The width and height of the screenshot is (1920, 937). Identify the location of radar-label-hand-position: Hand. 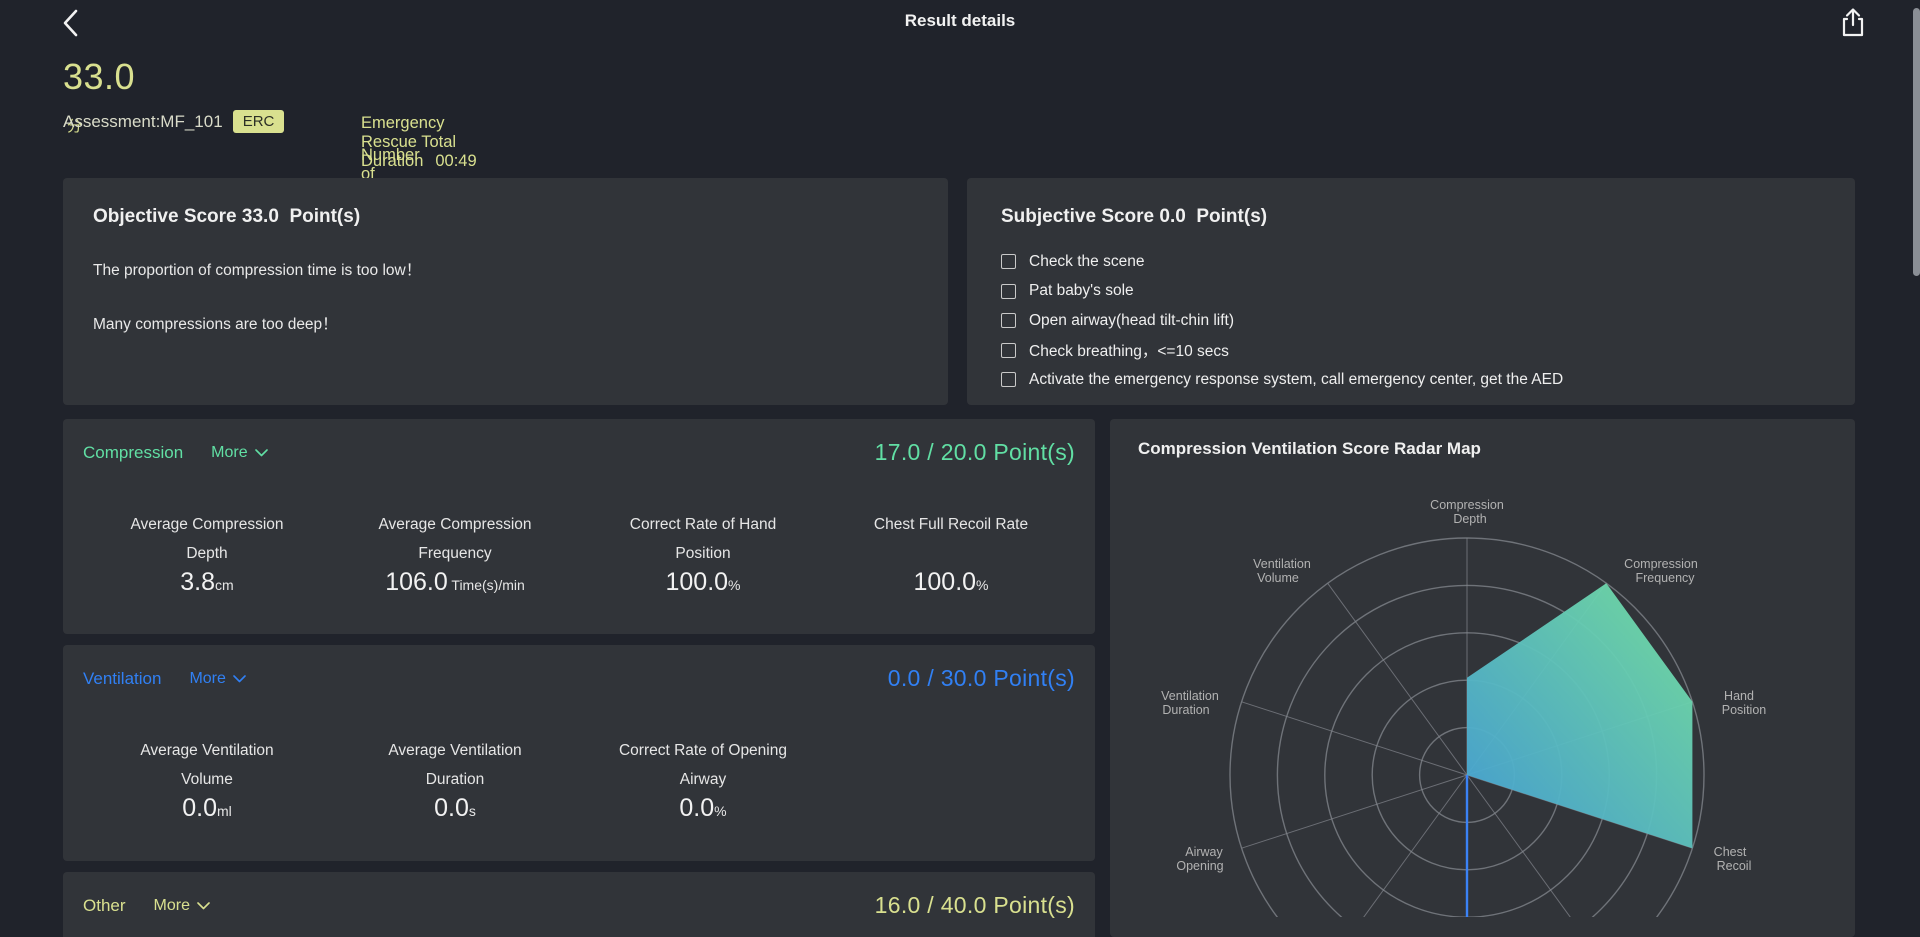
(1739, 696).